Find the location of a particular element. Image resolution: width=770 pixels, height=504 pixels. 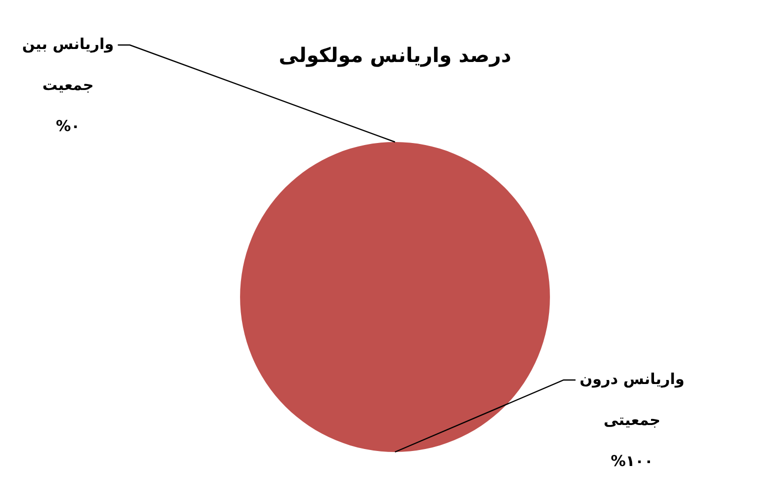

chart-title: درصد واریانس مولکولی is located at coordinates (395, 55).